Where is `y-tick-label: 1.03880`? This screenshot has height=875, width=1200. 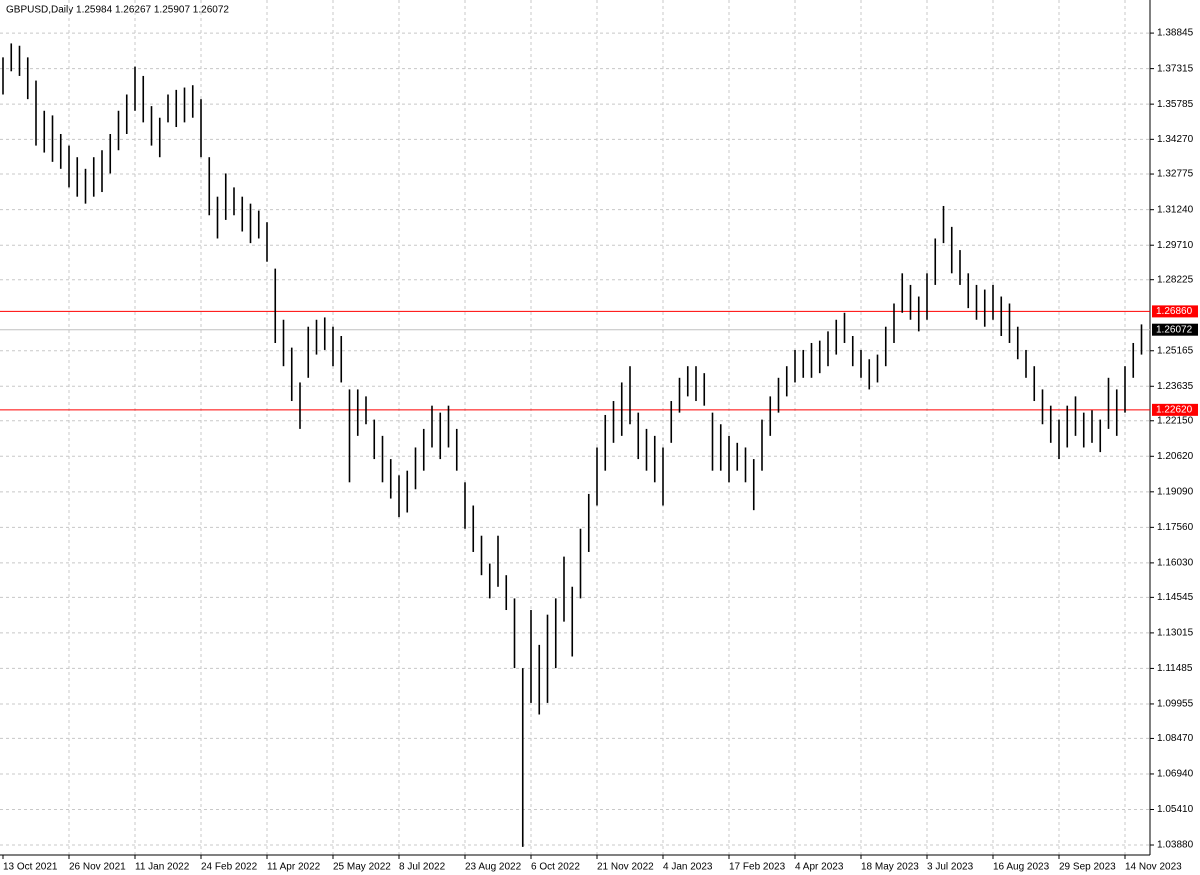
y-tick-label: 1.03880 is located at coordinates (1175, 845).